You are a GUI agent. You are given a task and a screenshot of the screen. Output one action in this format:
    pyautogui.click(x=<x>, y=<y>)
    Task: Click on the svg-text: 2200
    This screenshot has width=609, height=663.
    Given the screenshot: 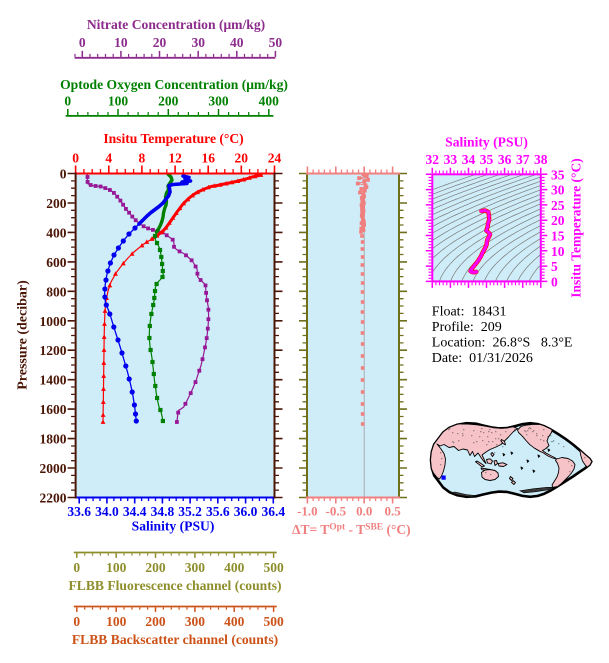 What is the action you would take?
    pyautogui.click(x=53, y=498)
    